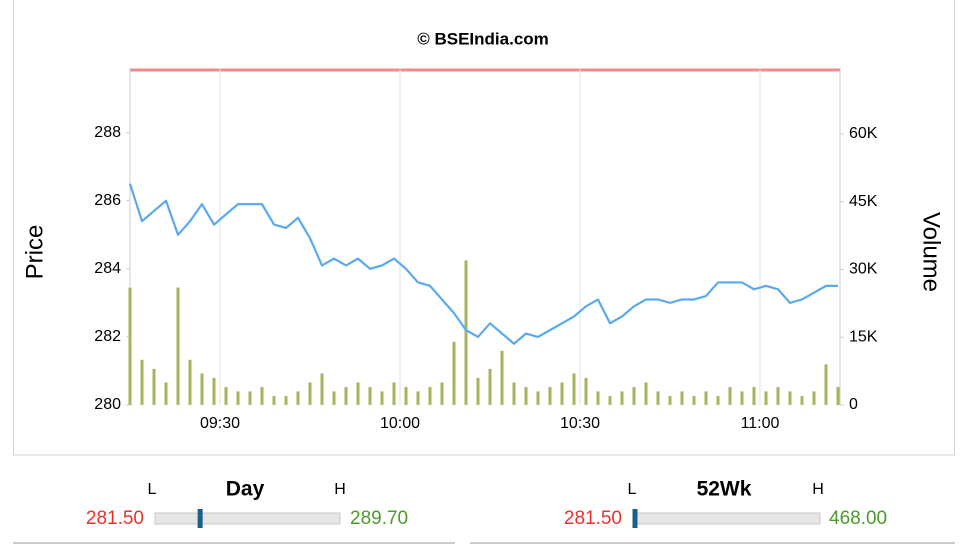 This screenshot has width=970, height=550. Describe the element at coordinates (400, 423) in the screenshot. I see `x-tick-label: 10:00` at that location.